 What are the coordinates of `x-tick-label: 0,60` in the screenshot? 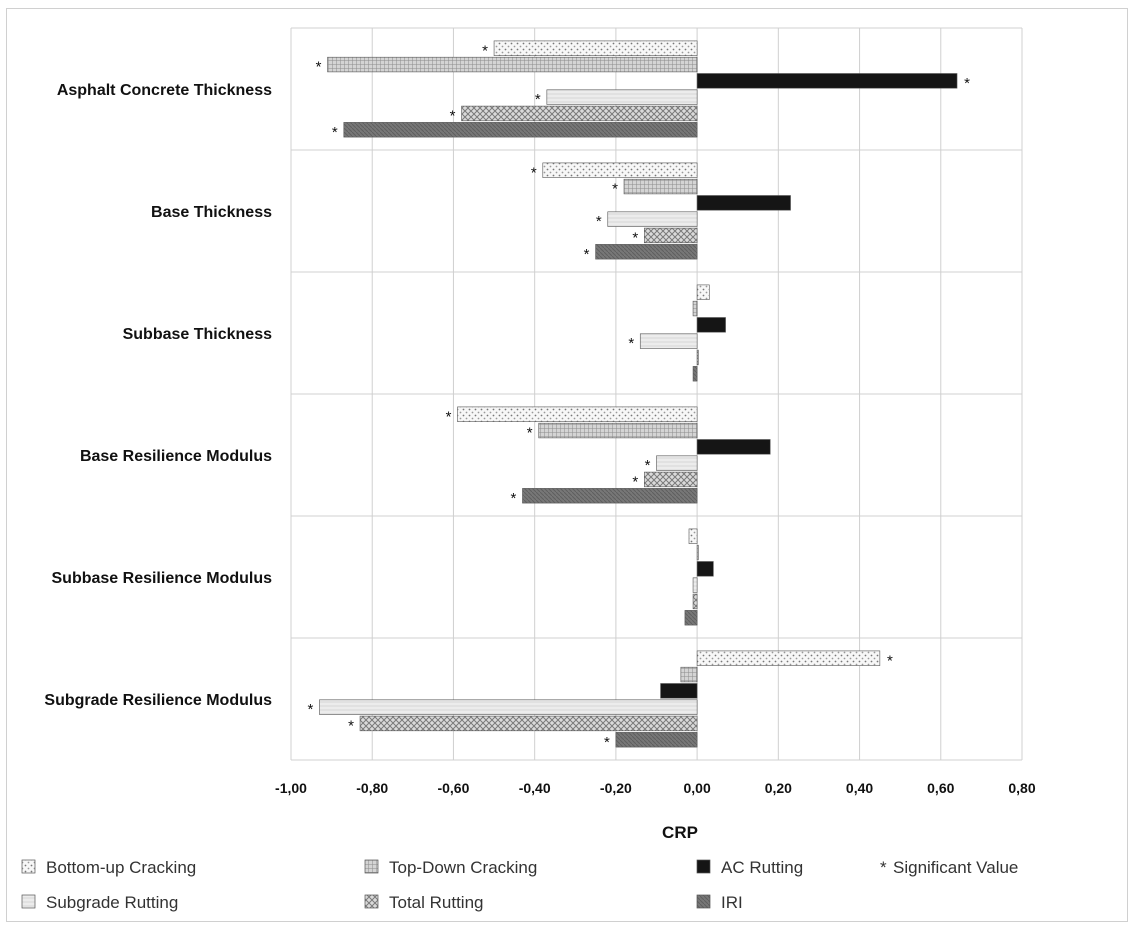 It's located at (940, 788).